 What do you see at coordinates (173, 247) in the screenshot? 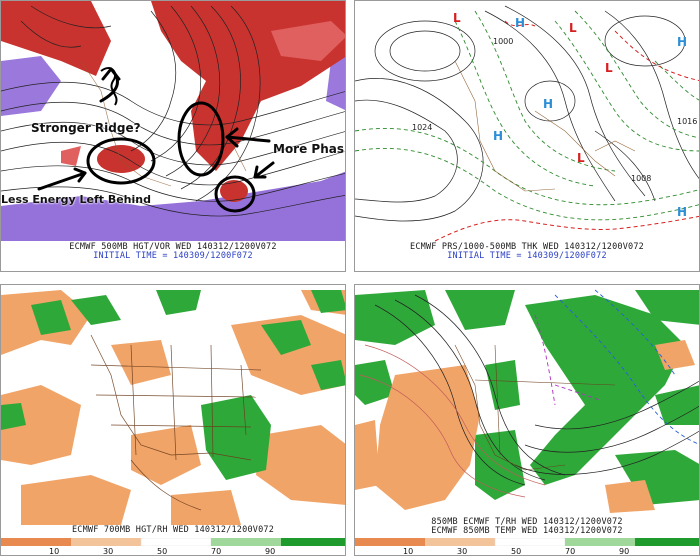
I see `caption-500mb-valid: ECMWF 500MB HGT/VOR WED 140312/1200V072` at bounding box center [173, 247].